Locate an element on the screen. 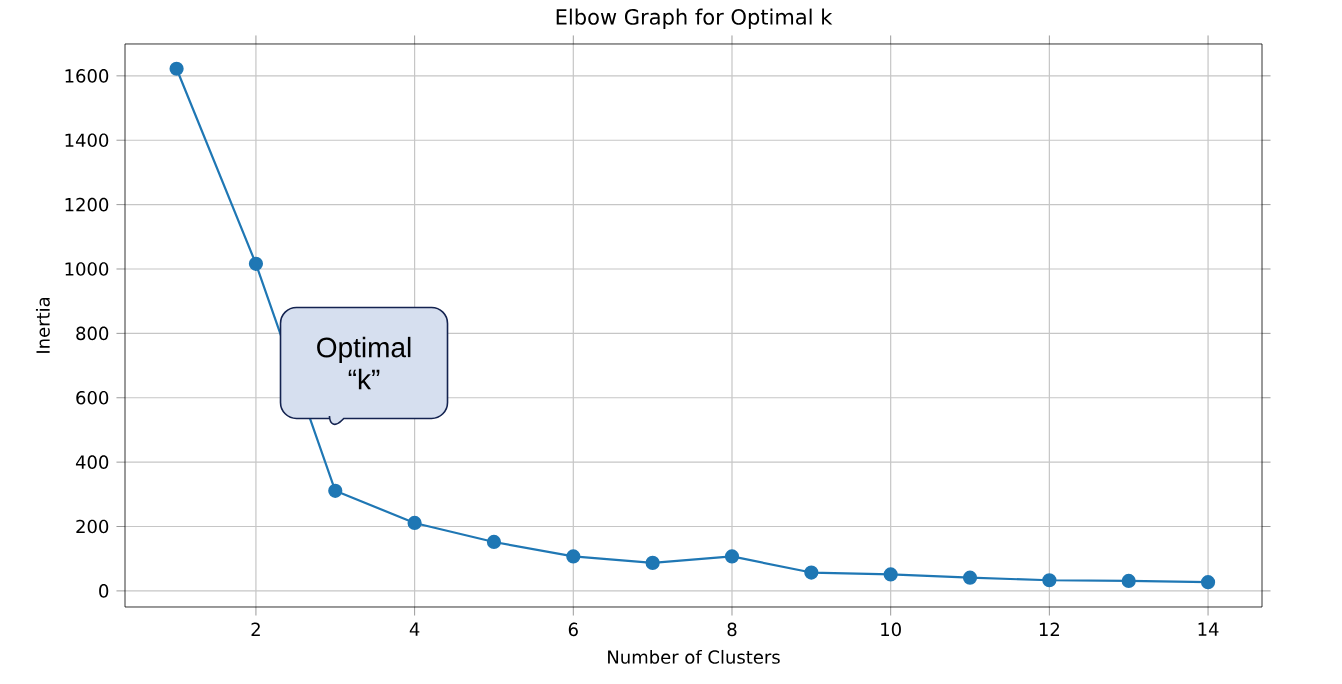 Image resolution: width=1342 pixels, height=684 pixels. y-axis-title: Inertia is located at coordinates (42, 325).